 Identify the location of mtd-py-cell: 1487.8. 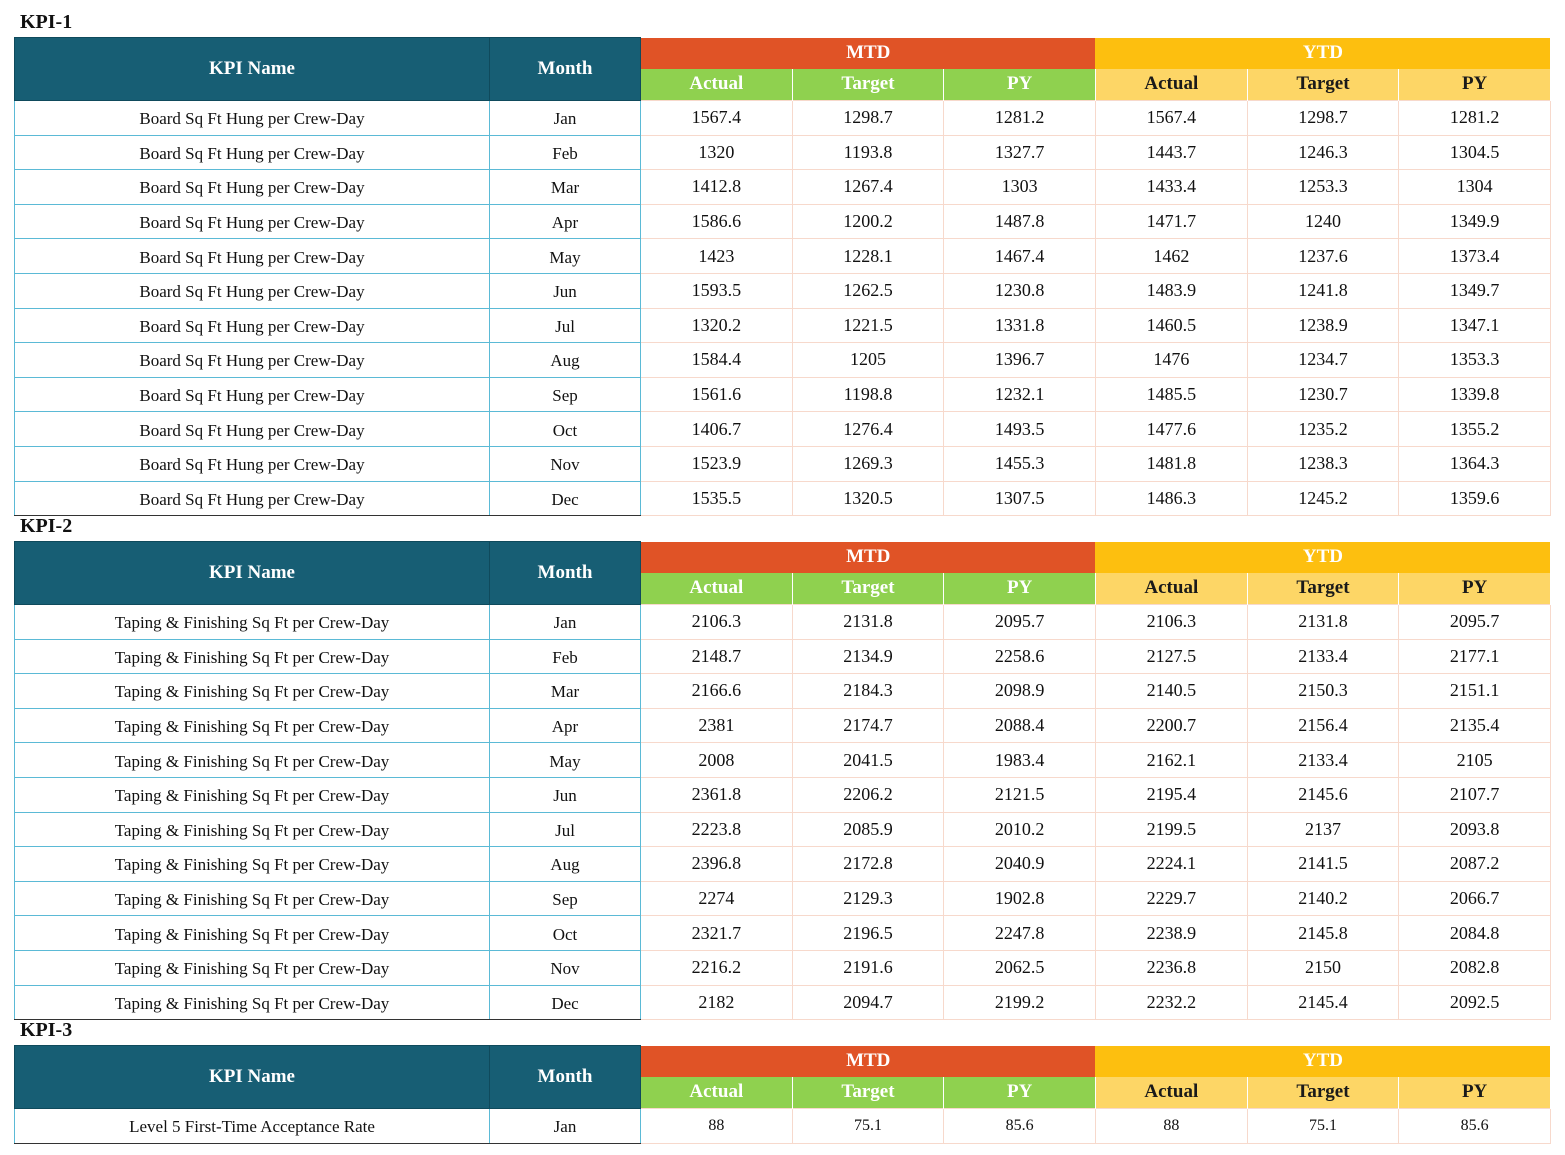
(1019, 221).